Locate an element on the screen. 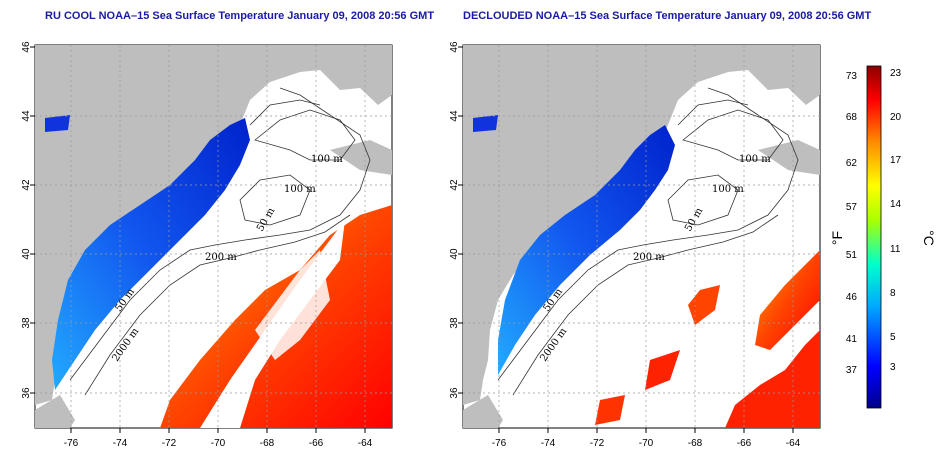 Image resolution: width=950 pixels, height=475 pixels. colorbar-f-tick: 68 is located at coordinates (852, 117).